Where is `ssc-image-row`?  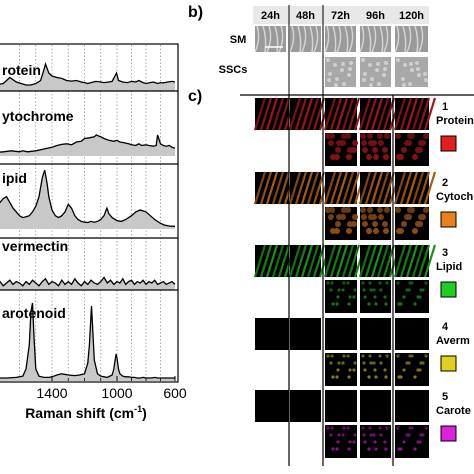
ssc-image-row is located at coordinates (376, 72).